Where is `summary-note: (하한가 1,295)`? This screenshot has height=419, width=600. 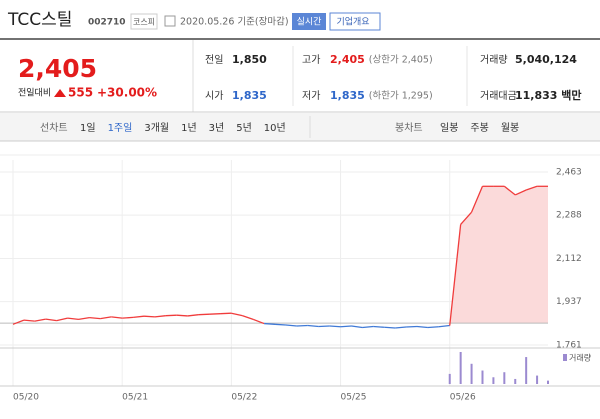
summary-note: (하한가 1,295) is located at coordinates (401, 96).